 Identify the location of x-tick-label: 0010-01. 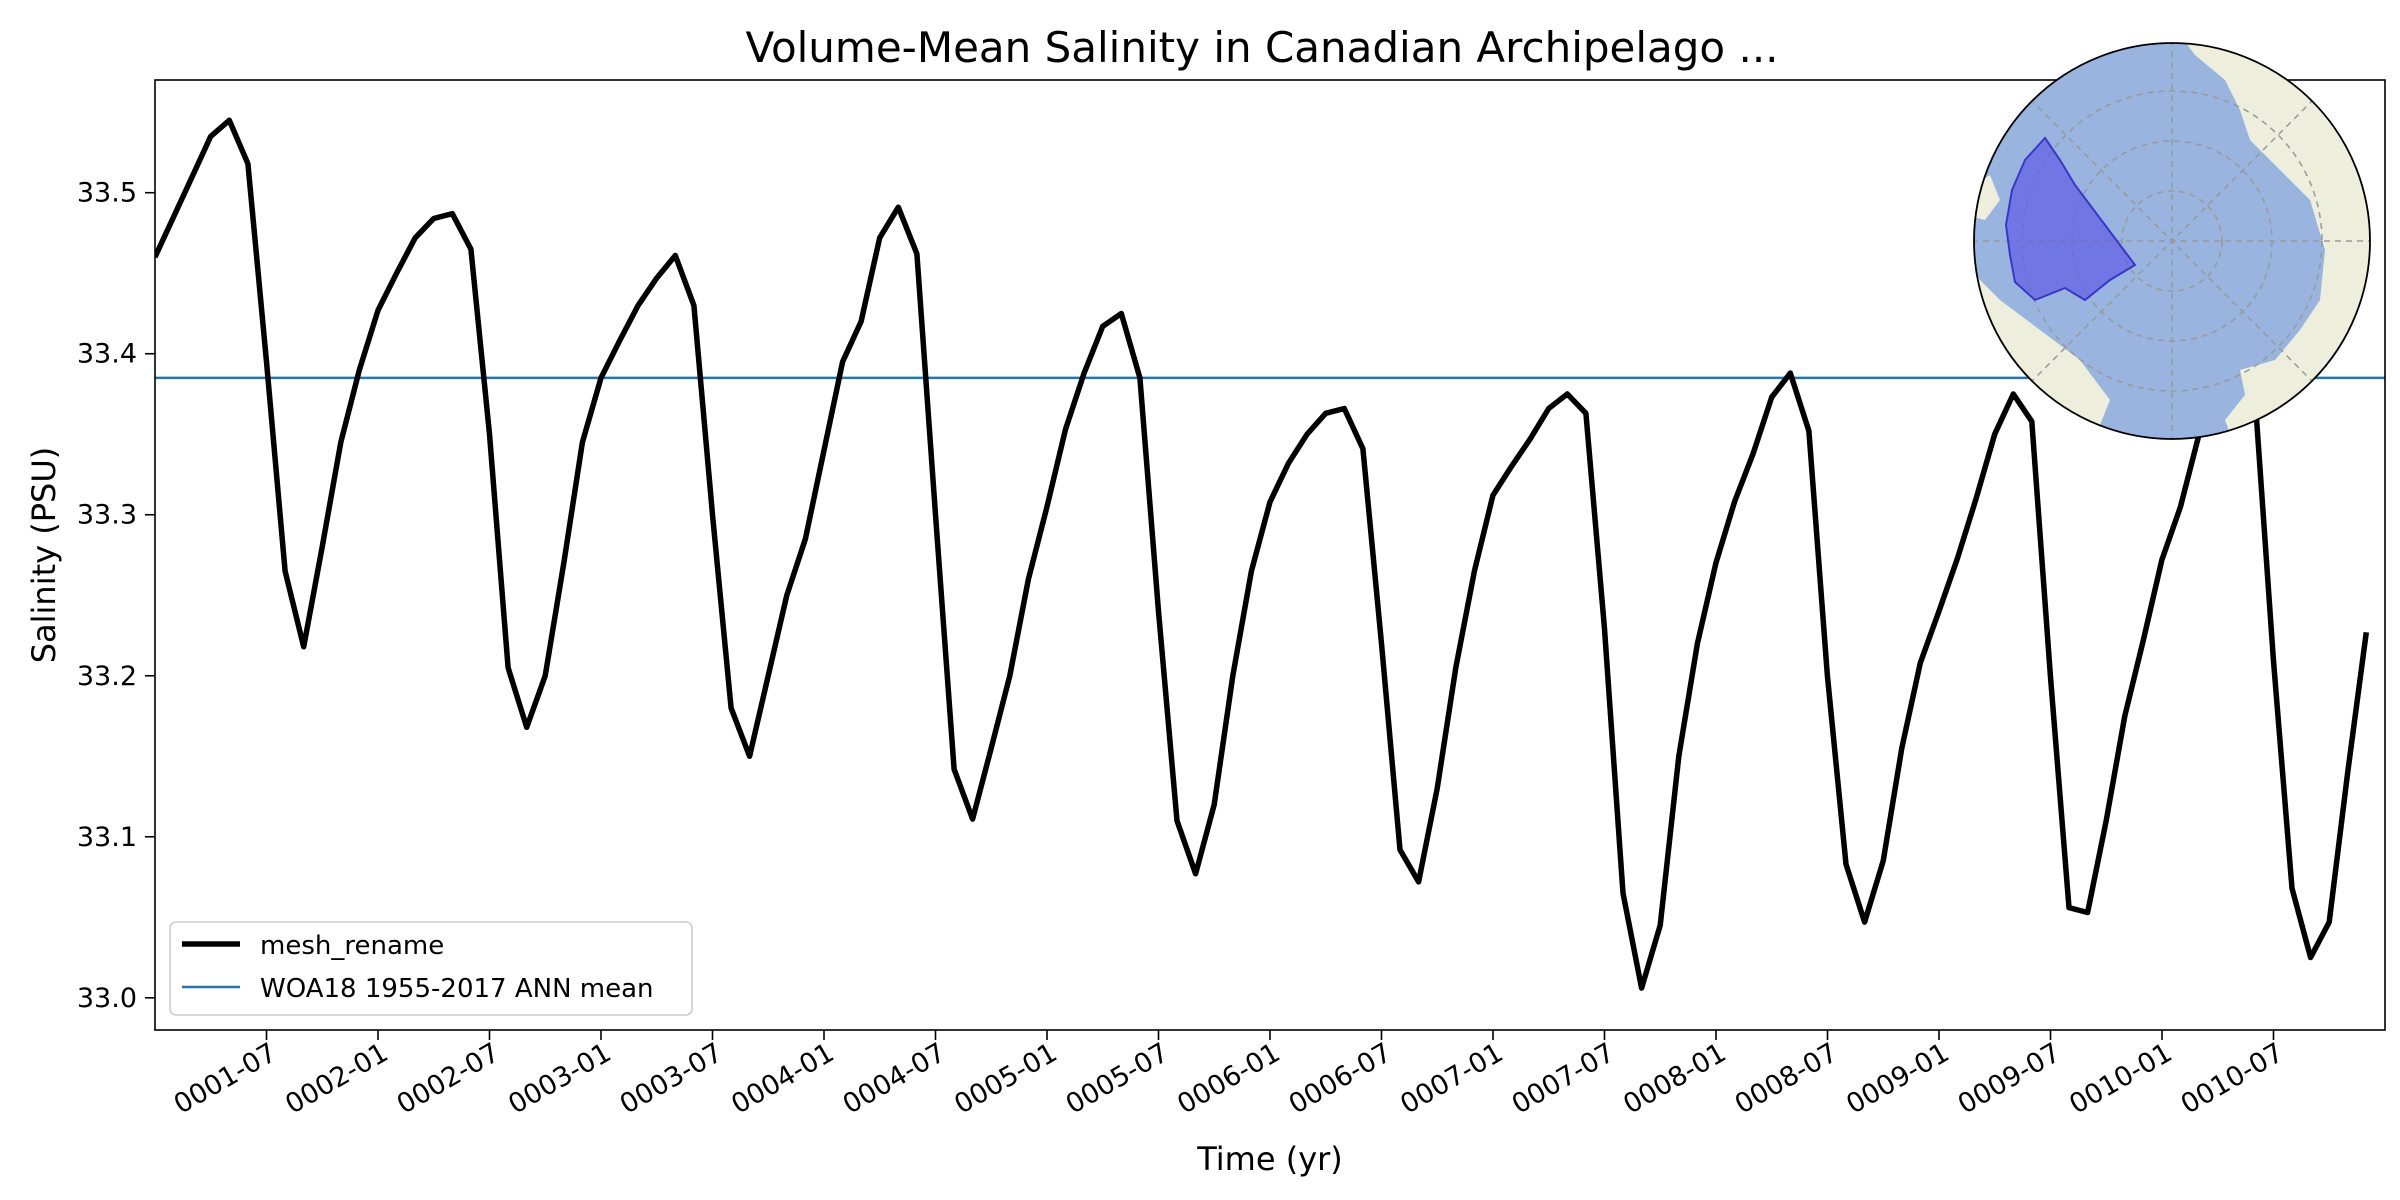
(2120, 1078).